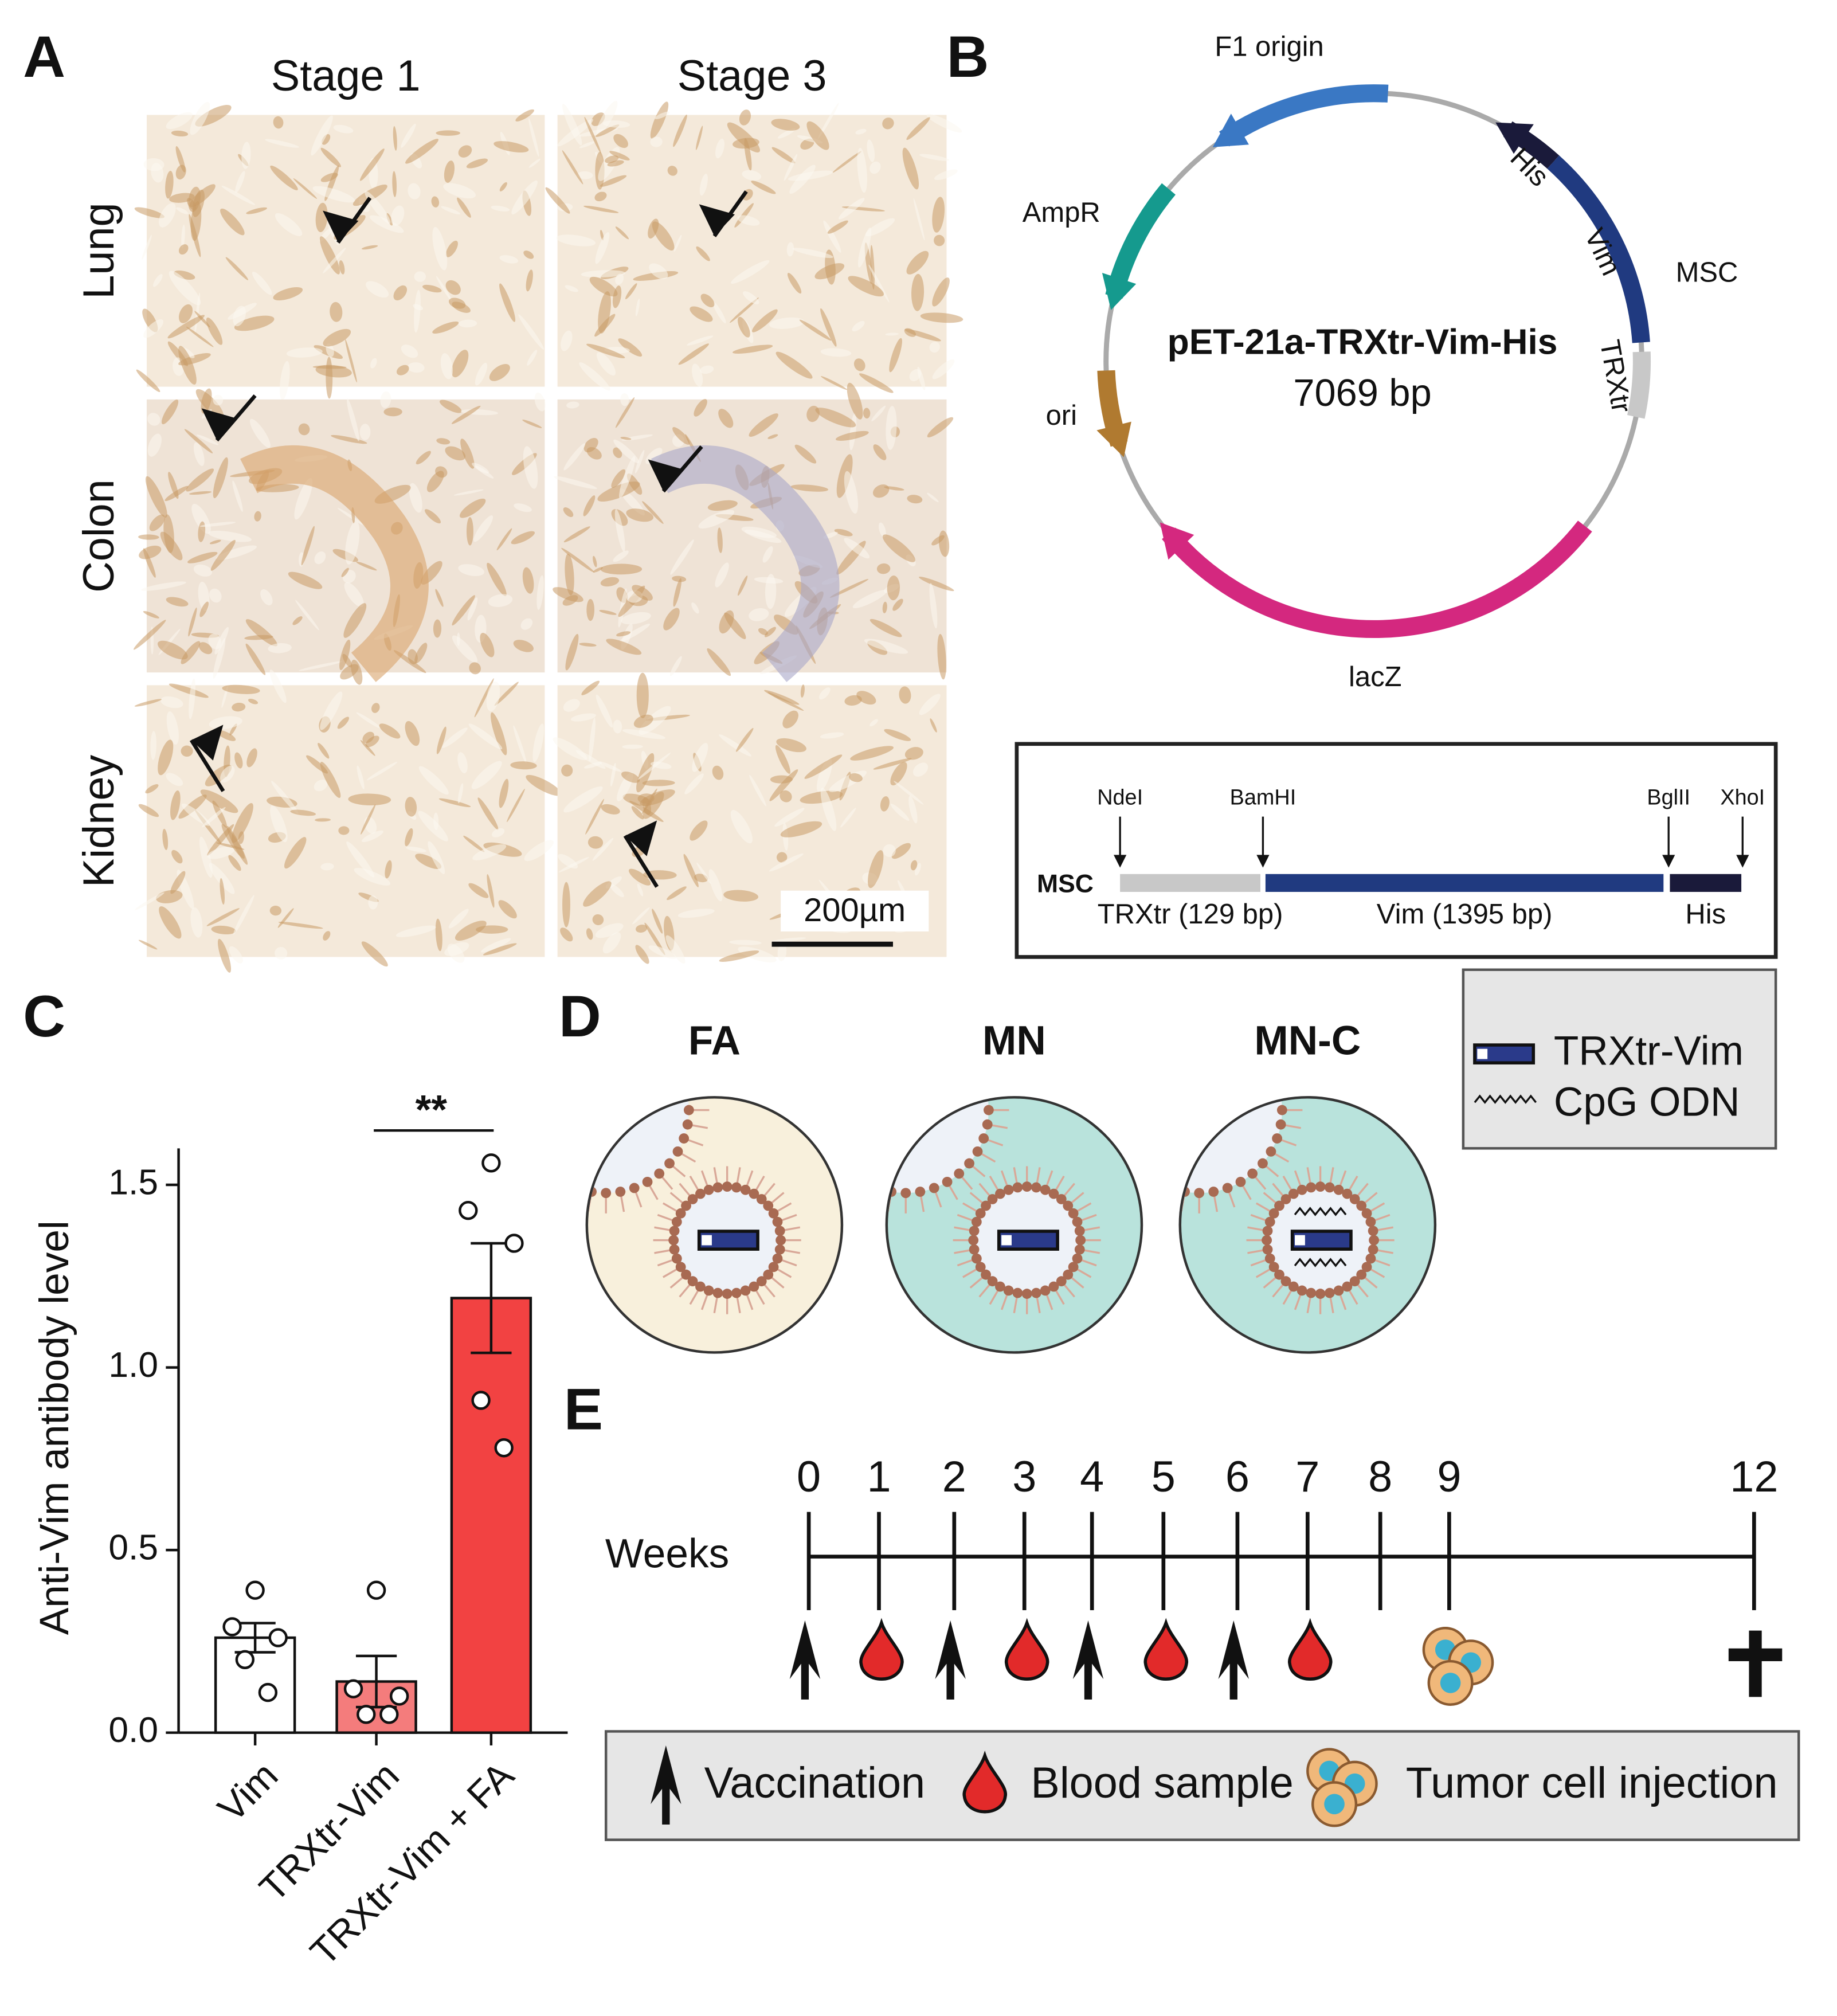  What do you see at coordinates (1177, 541) in the screenshot?
I see `feature-arrow` at bounding box center [1177, 541].